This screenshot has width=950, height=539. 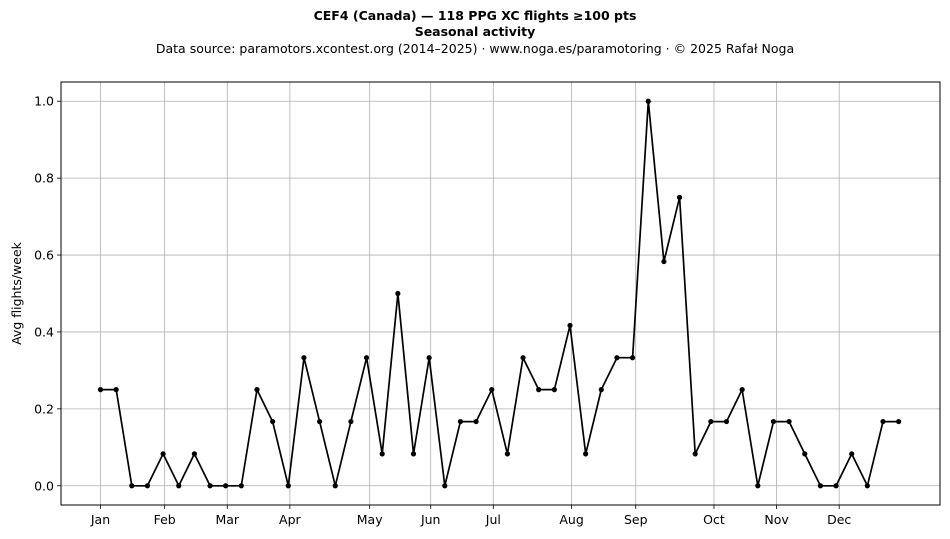 I want to click on x-tick-label: Aug, so click(x=571, y=519).